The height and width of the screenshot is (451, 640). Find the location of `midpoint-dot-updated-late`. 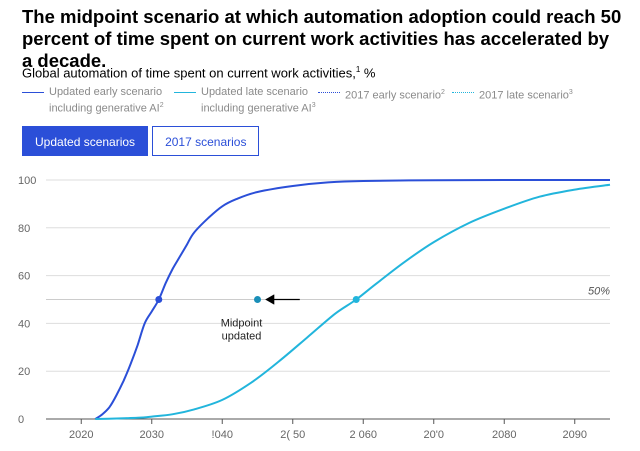

midpoint-dot-updated-late is located at coordinates (356, 299).